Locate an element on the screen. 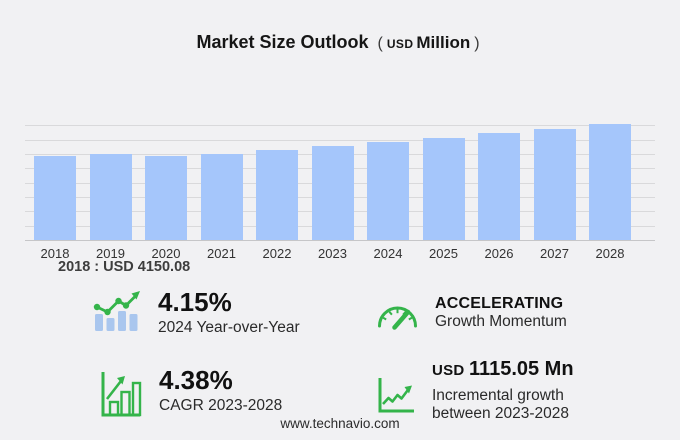 The width and height of the screenshot is (680, 440). x-label-2025: 2025 is located at coordinates (443, 253).